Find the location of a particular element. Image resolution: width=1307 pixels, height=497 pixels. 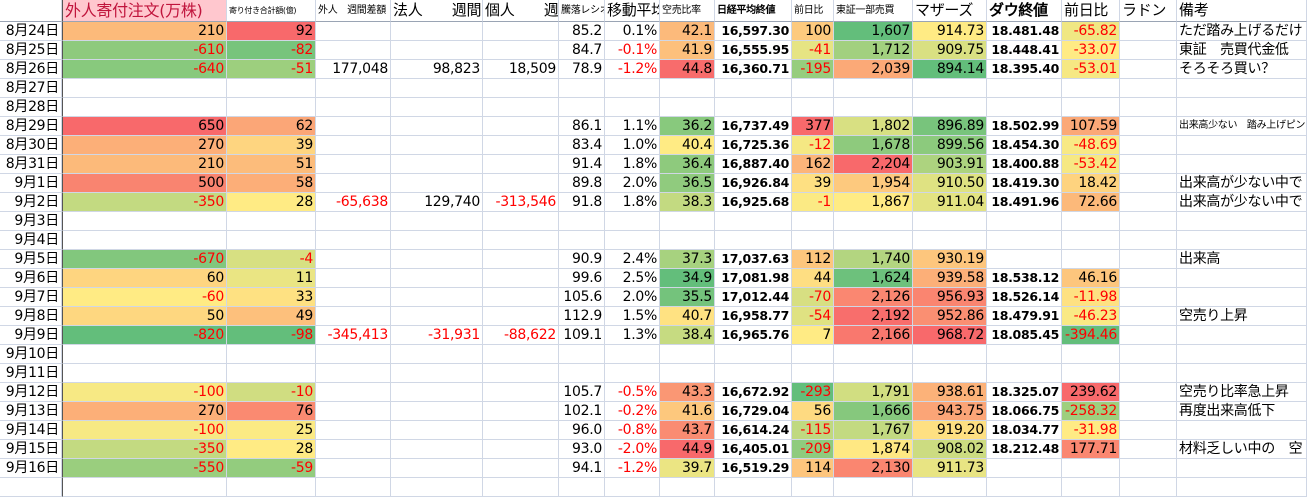

cell-foreign-open-orders: 500 is located at coordinates (144, 183).